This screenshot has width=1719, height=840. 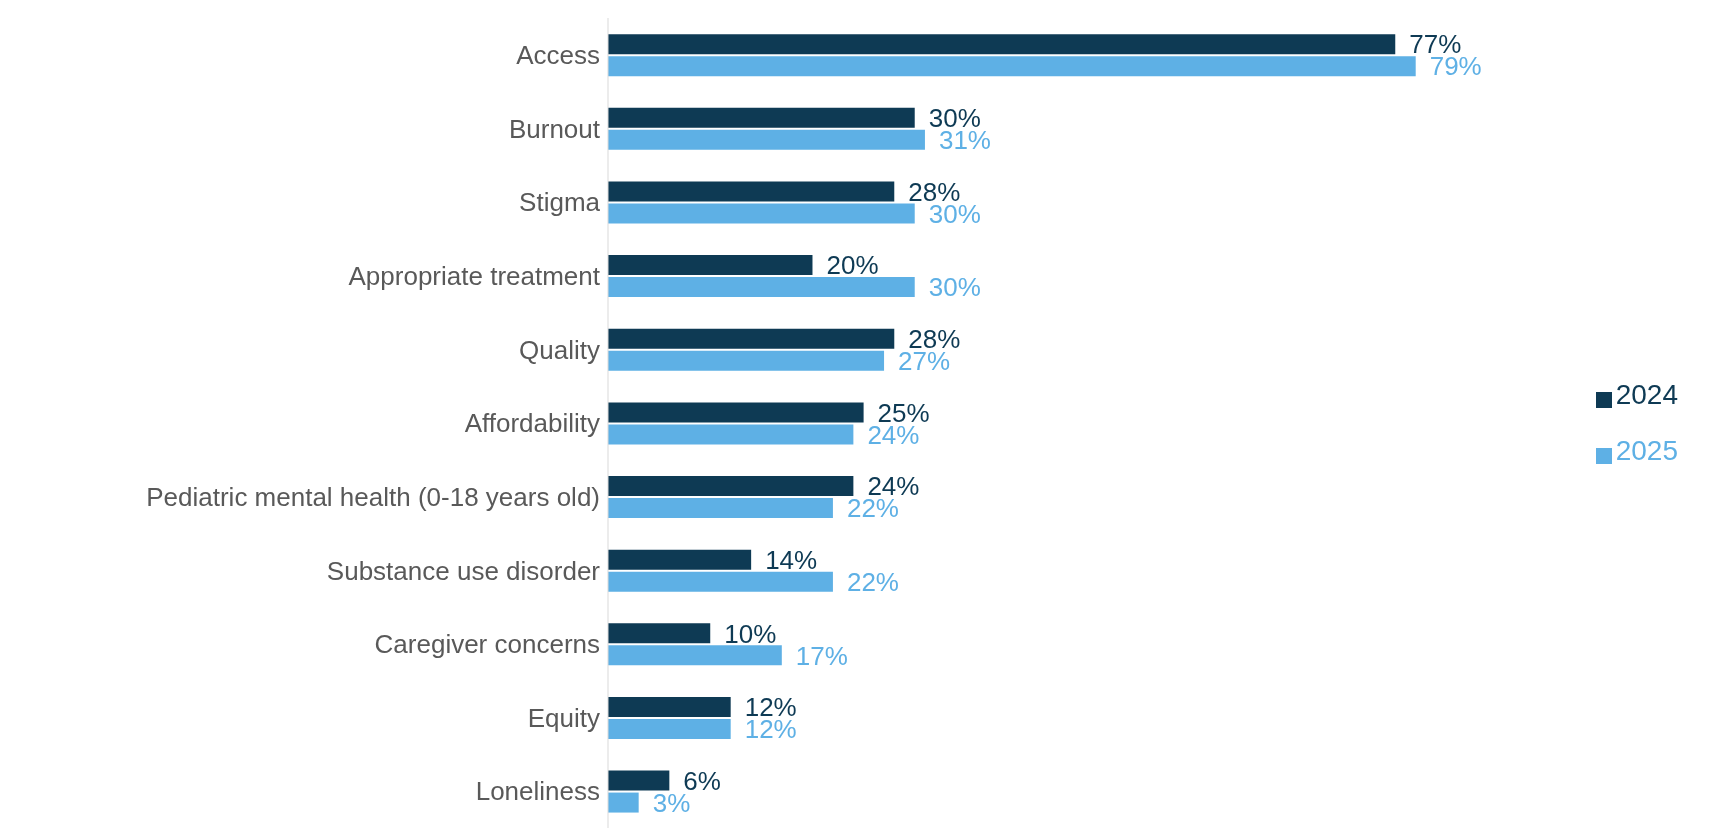 I want to click on data-label: 22%, so click(x=872, y=581).